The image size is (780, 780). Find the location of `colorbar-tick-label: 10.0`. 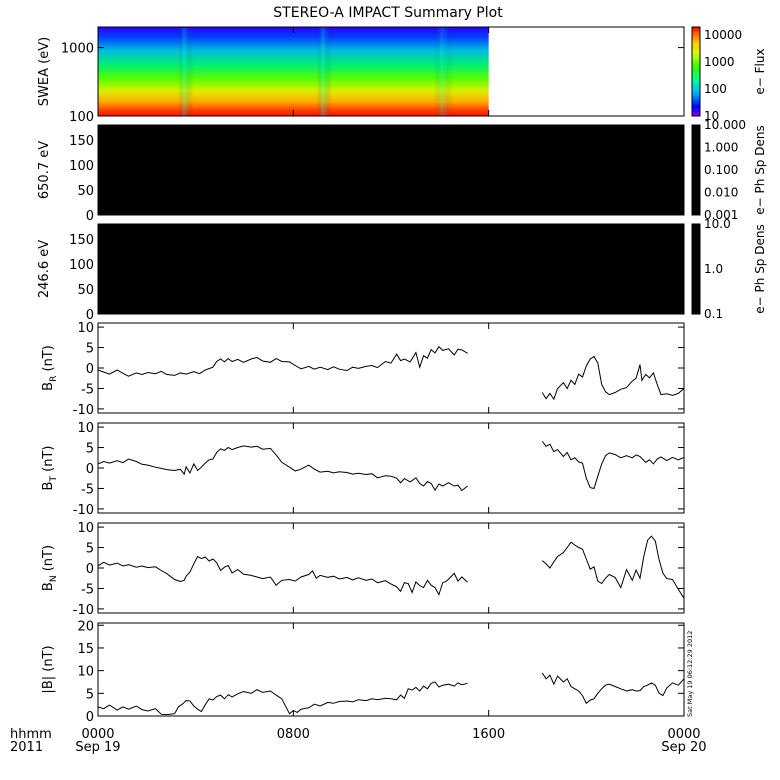

colorbar-tick-label: 10.0 is located at coordinates (717, 224).